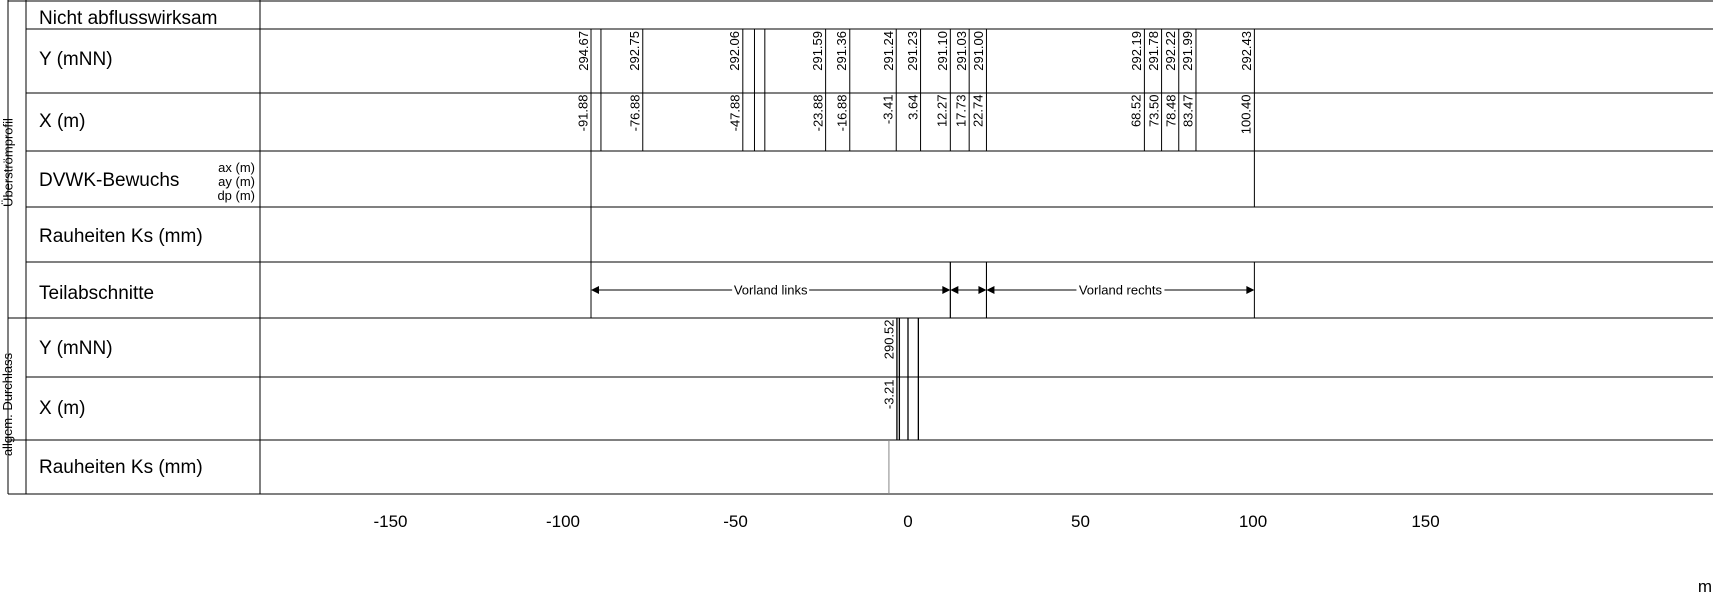  What do you see at coordinates (961, 111) in the screenshot?
I see `overflow-x-value: 17.73` at bounding box center [961, 111].